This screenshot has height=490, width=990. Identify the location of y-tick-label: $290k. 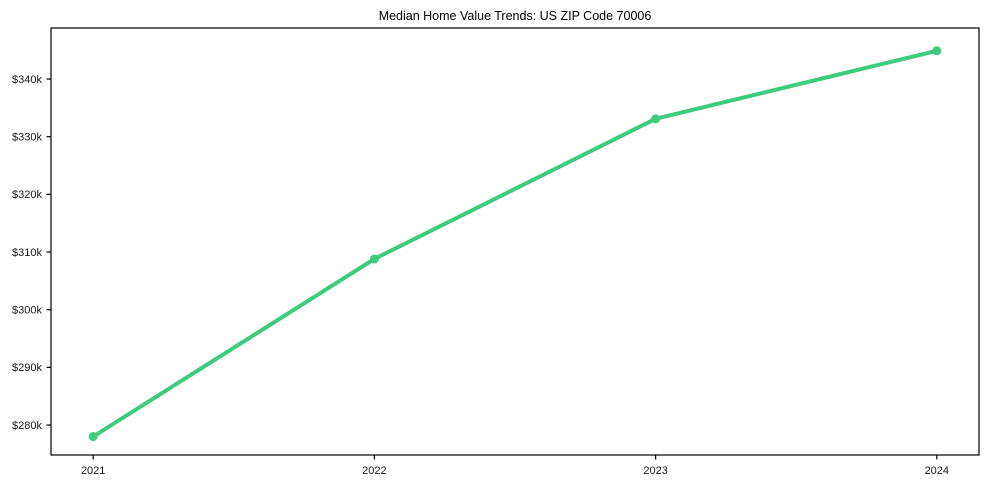
(27, 368).